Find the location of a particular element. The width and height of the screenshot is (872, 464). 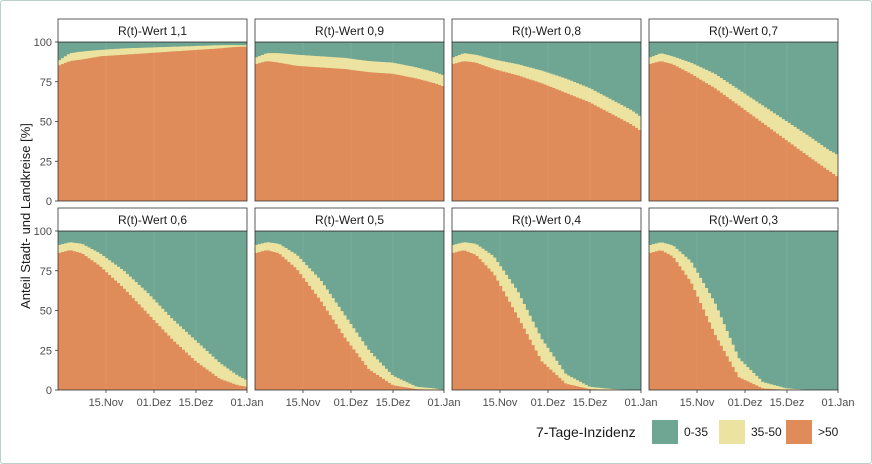

x-tick-label-c1-1: 01.Dez is located at coordinates (154, 403).